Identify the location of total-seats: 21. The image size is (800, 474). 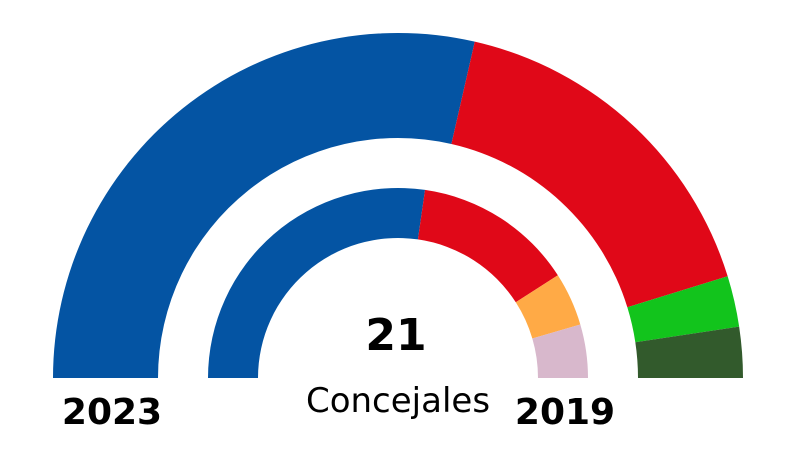
(395, 335).